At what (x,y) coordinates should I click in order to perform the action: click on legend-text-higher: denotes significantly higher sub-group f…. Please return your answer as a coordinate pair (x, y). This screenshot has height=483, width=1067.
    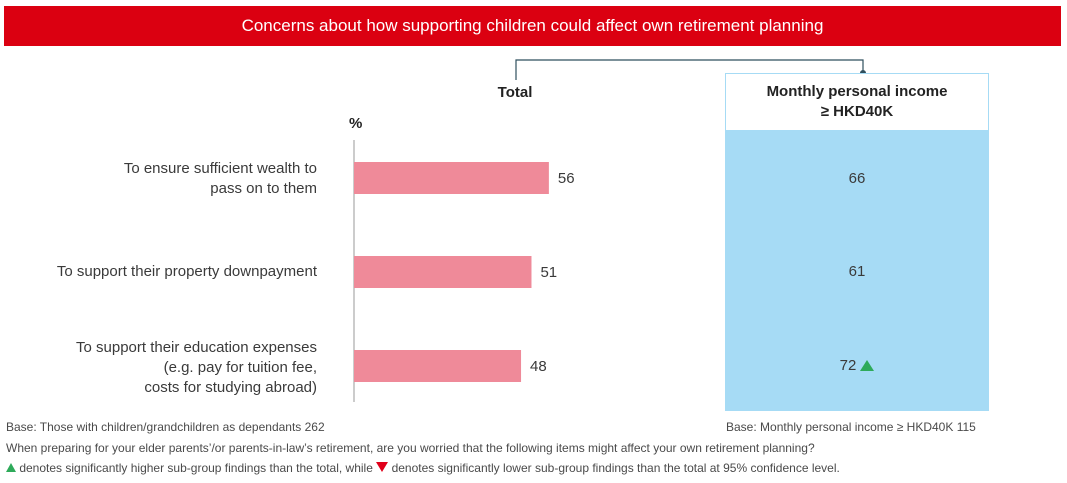
    Looking at the image, I should click on (196, 468).